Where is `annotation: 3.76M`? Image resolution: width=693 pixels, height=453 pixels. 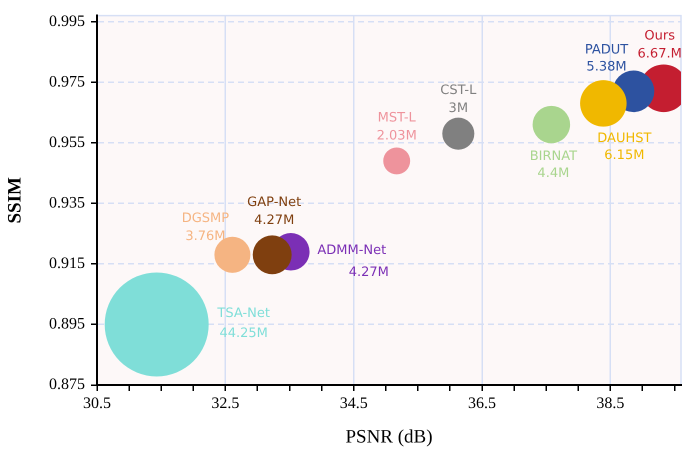 annotation: 3.76M is located at coordinates (205, 236).